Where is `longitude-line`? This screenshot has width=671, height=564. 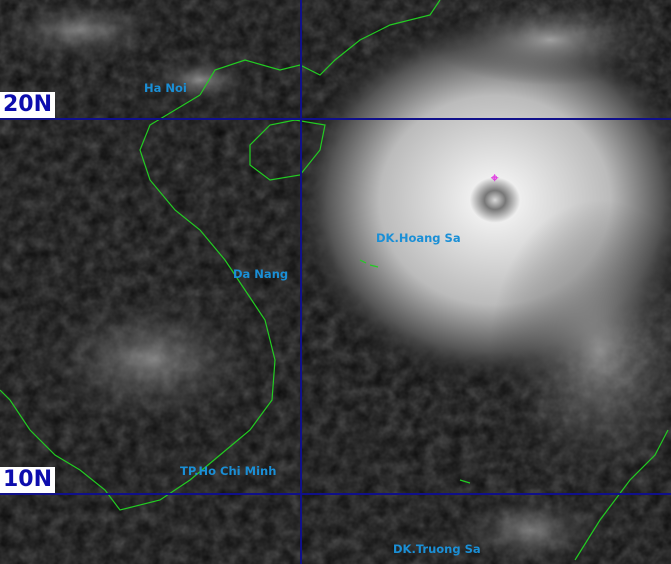
longitude-line is located at coordinates (301, 282).